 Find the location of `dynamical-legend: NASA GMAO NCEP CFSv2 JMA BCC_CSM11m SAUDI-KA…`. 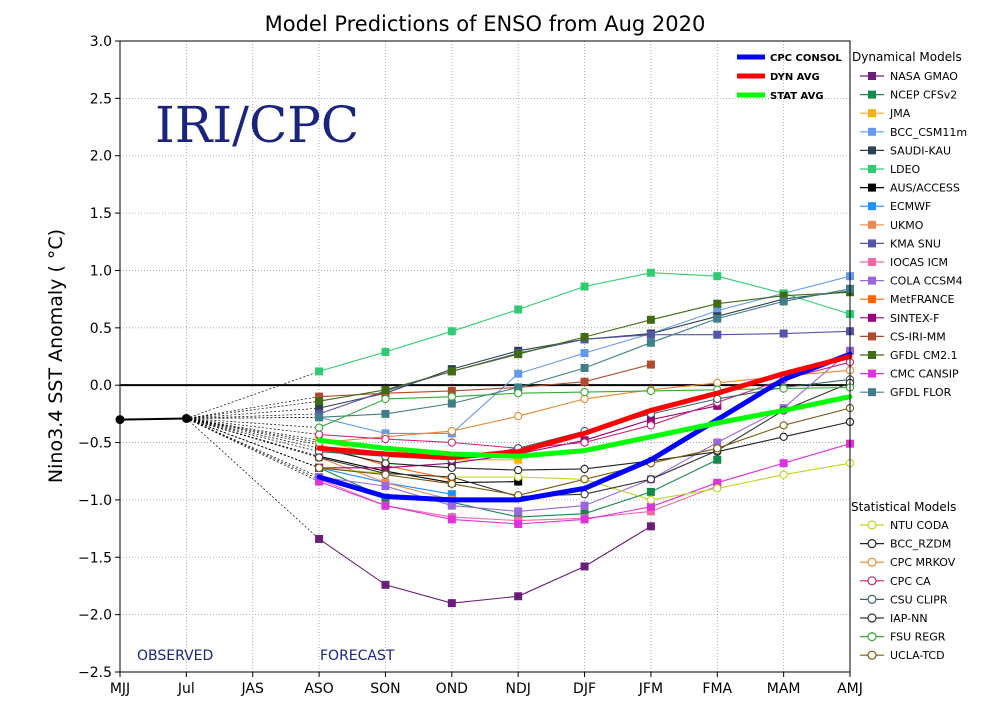

dynamical-legend: NASA GMAO NCEP CFSv2 JMA BCC_CSM11m SAUDI-KA… is located at coordinates (913, 234).